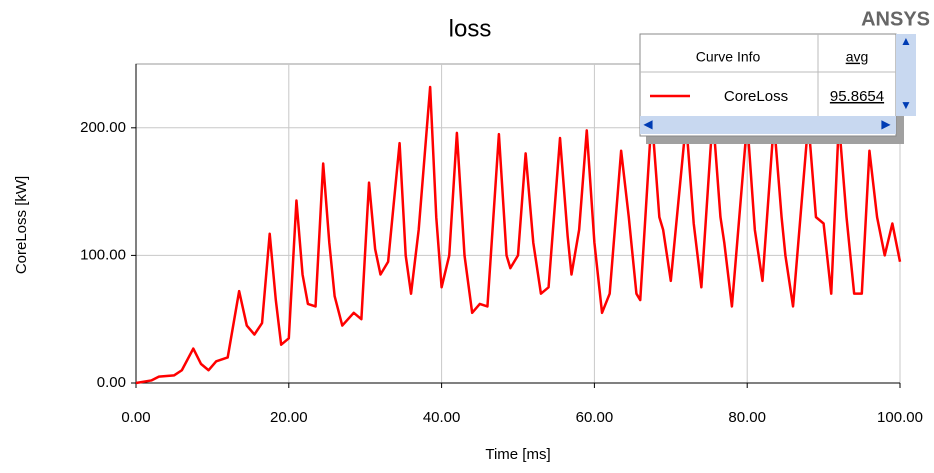 The image size is (934, 473). What do you see at coordinates (135, 417) in the screenshot?
I see `x-tick-label: 0.00` at bounding box center [135, 417].